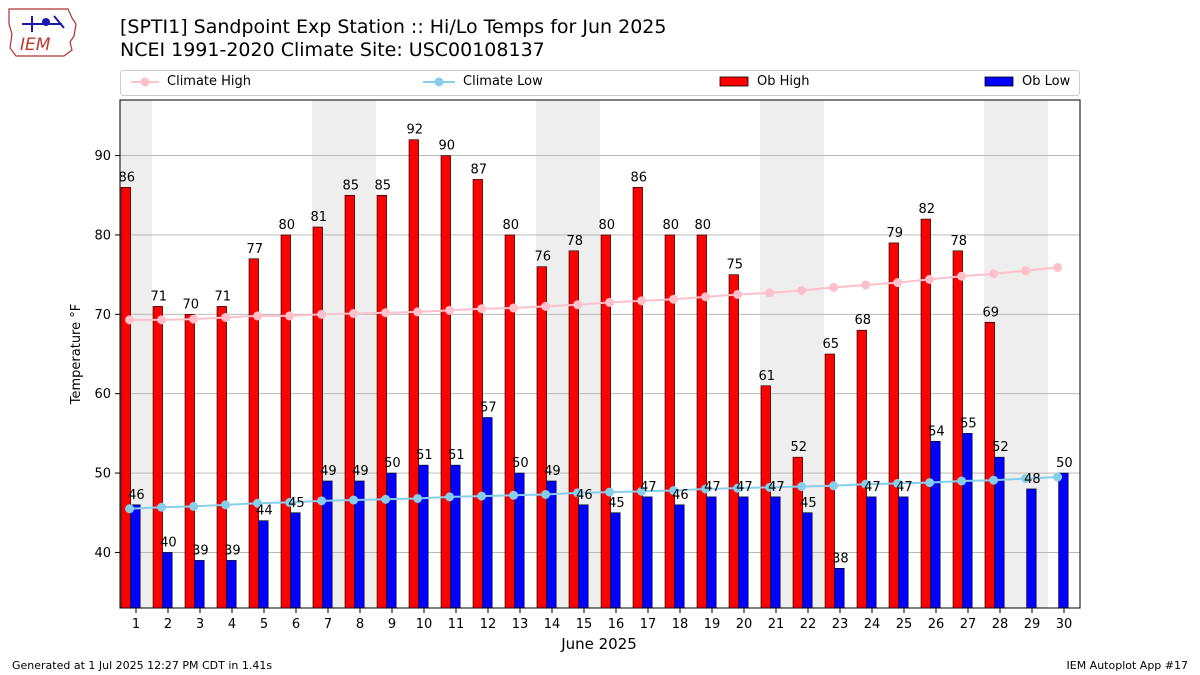  I want to click on ob-high-swatch, so click(734, 81).